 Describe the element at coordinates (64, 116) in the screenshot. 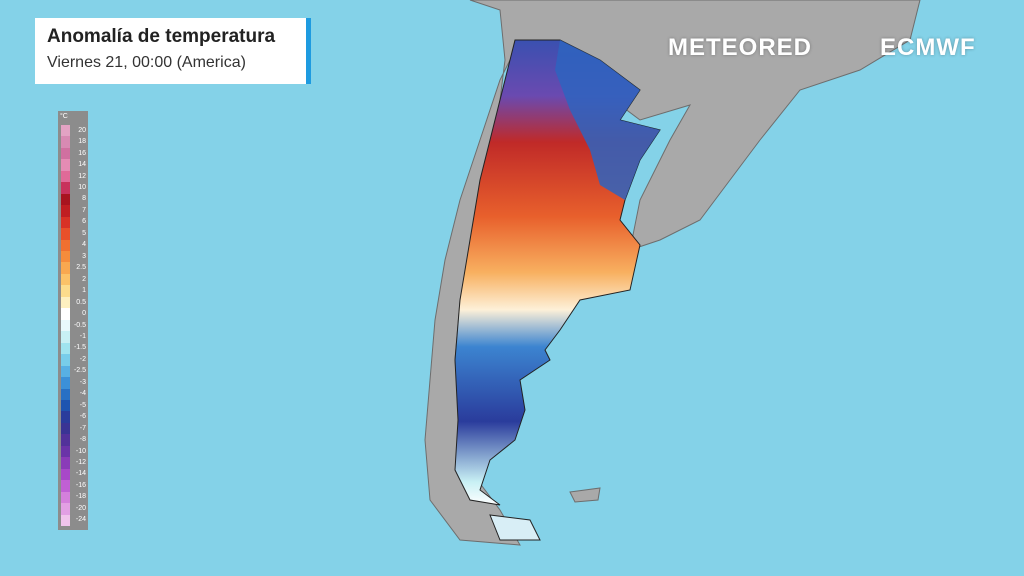

I see `legend-unit: °C` at that location.